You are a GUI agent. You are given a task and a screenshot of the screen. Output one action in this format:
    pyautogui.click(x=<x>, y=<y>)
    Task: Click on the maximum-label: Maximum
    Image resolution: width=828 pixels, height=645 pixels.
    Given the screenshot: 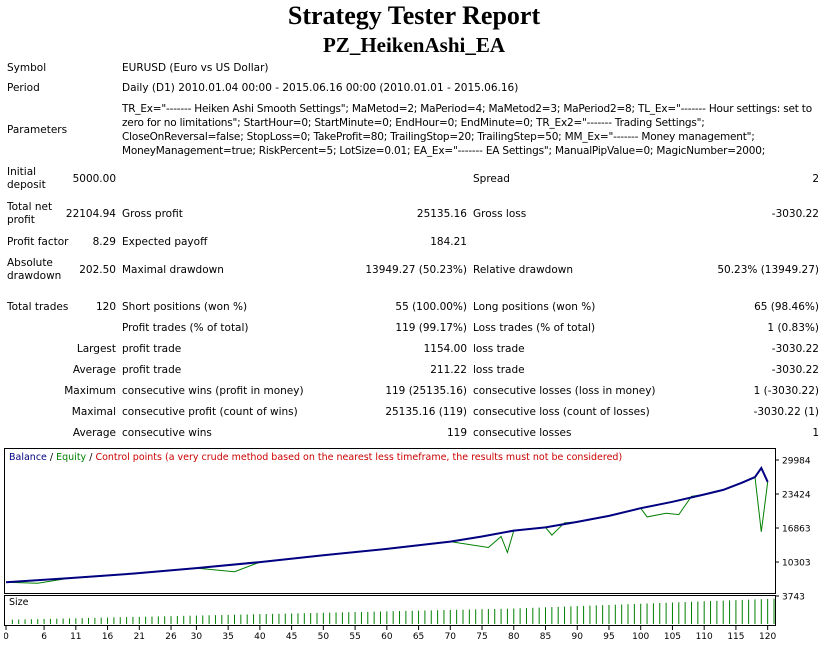 What is the action you would take?
    pyautogui.click(x=90, y=391)
    